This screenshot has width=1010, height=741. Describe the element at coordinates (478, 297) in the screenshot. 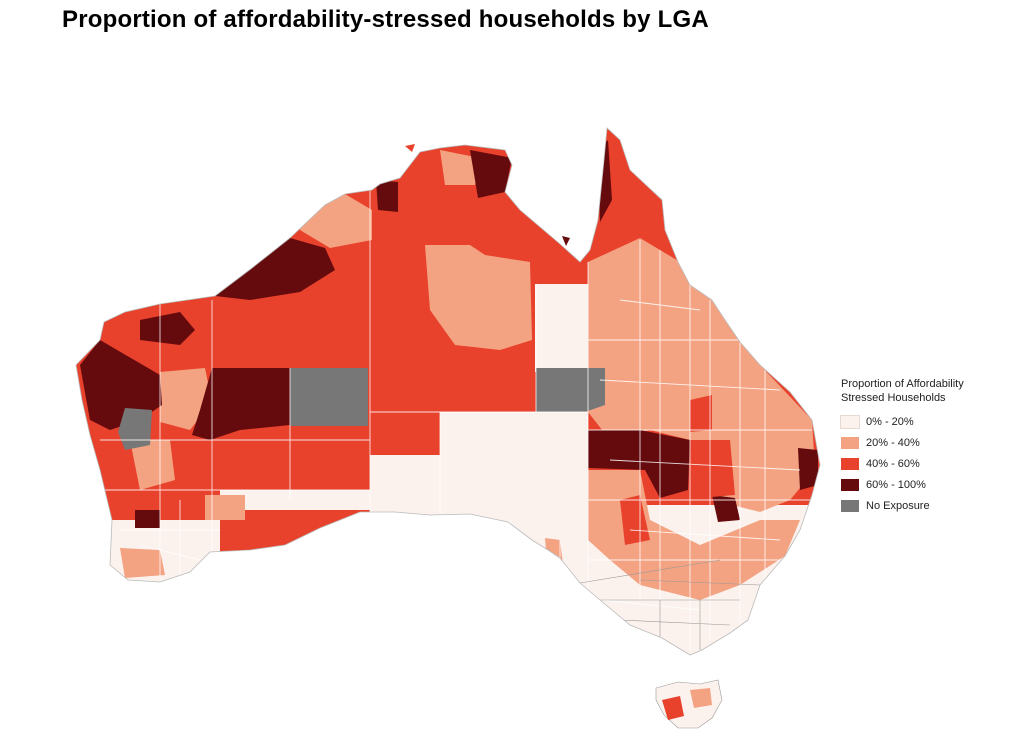

I see `region-nt-central` at that location.